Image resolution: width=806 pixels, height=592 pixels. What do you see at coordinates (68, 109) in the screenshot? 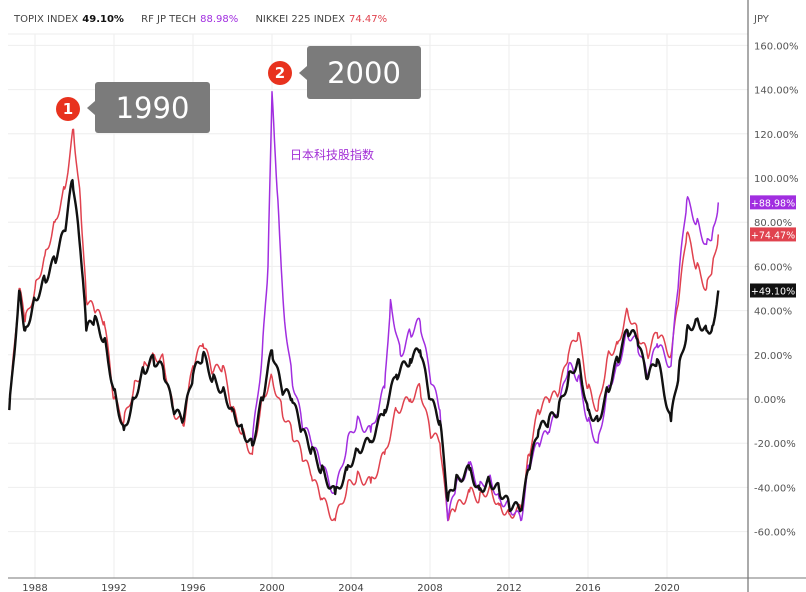
I see `marker-1: 1` at bounding box center [68, 109].